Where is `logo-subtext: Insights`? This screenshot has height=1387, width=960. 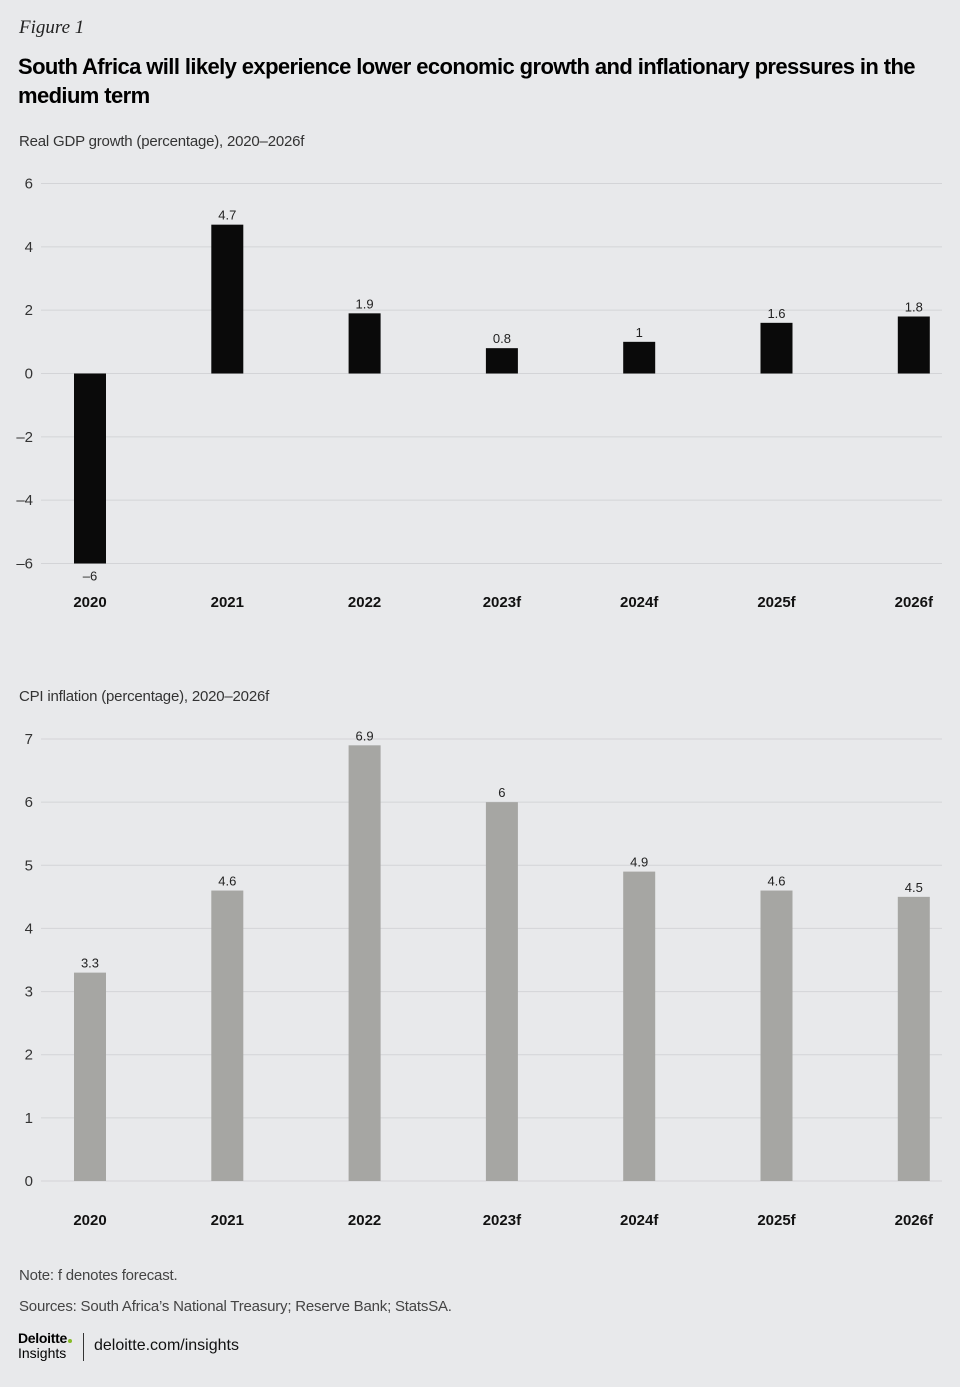
logo-subtext: Insights is located at coordinates (42, 1353).